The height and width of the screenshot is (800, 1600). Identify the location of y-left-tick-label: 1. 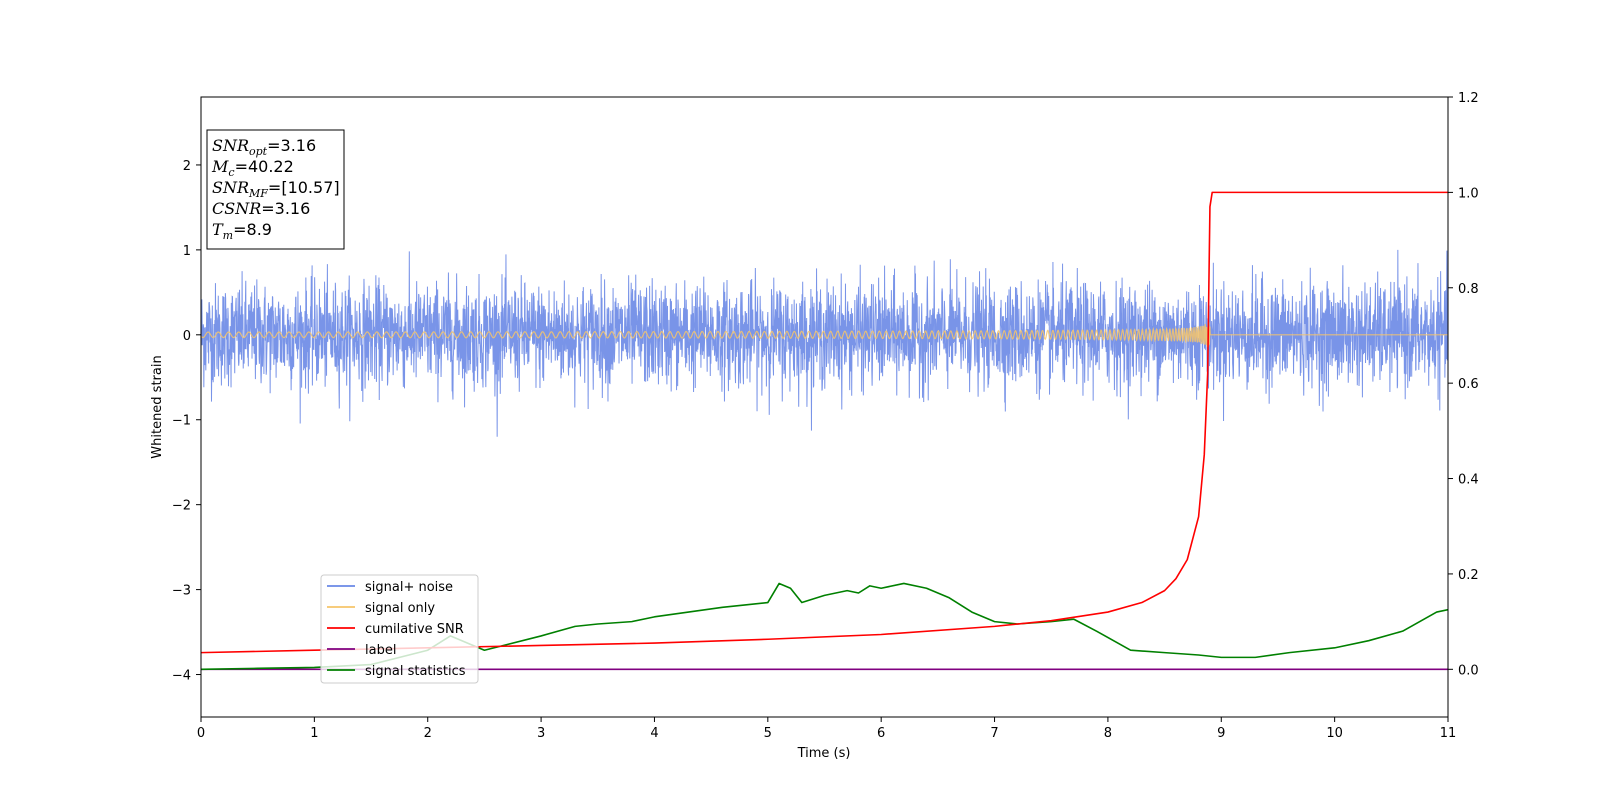
(187, 251).